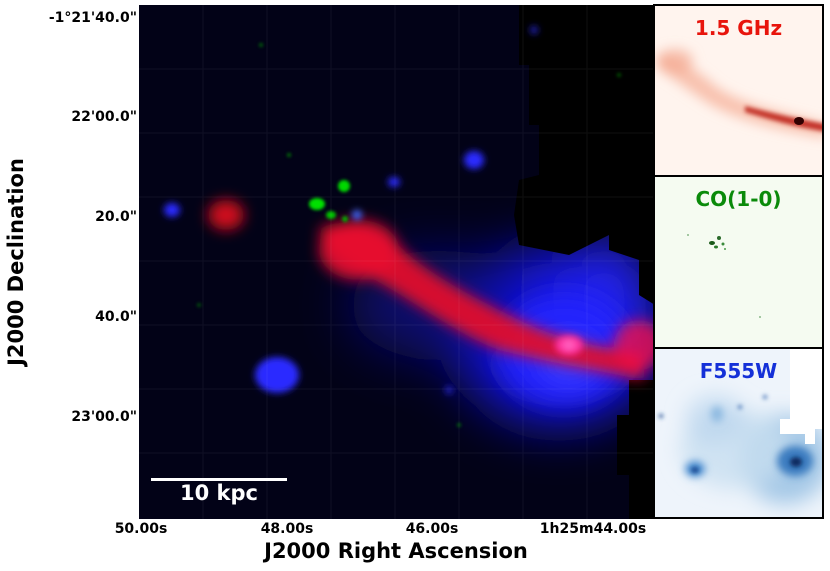  What do you see at coordinates (593, 529) in the screenshot?
I see `ra-tick-label: 1h25m44.00s` at bounding box center [593, 529].